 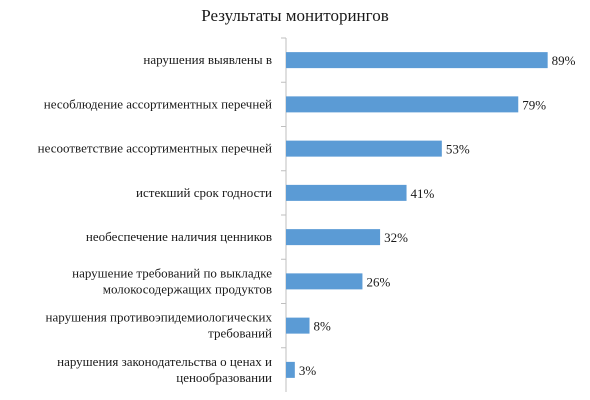 What do you see at coordinates (159, 317) in the screenshot?
I see `category-label-line: нарушения противоэпидемиологических` at bounding box center [159, 317].